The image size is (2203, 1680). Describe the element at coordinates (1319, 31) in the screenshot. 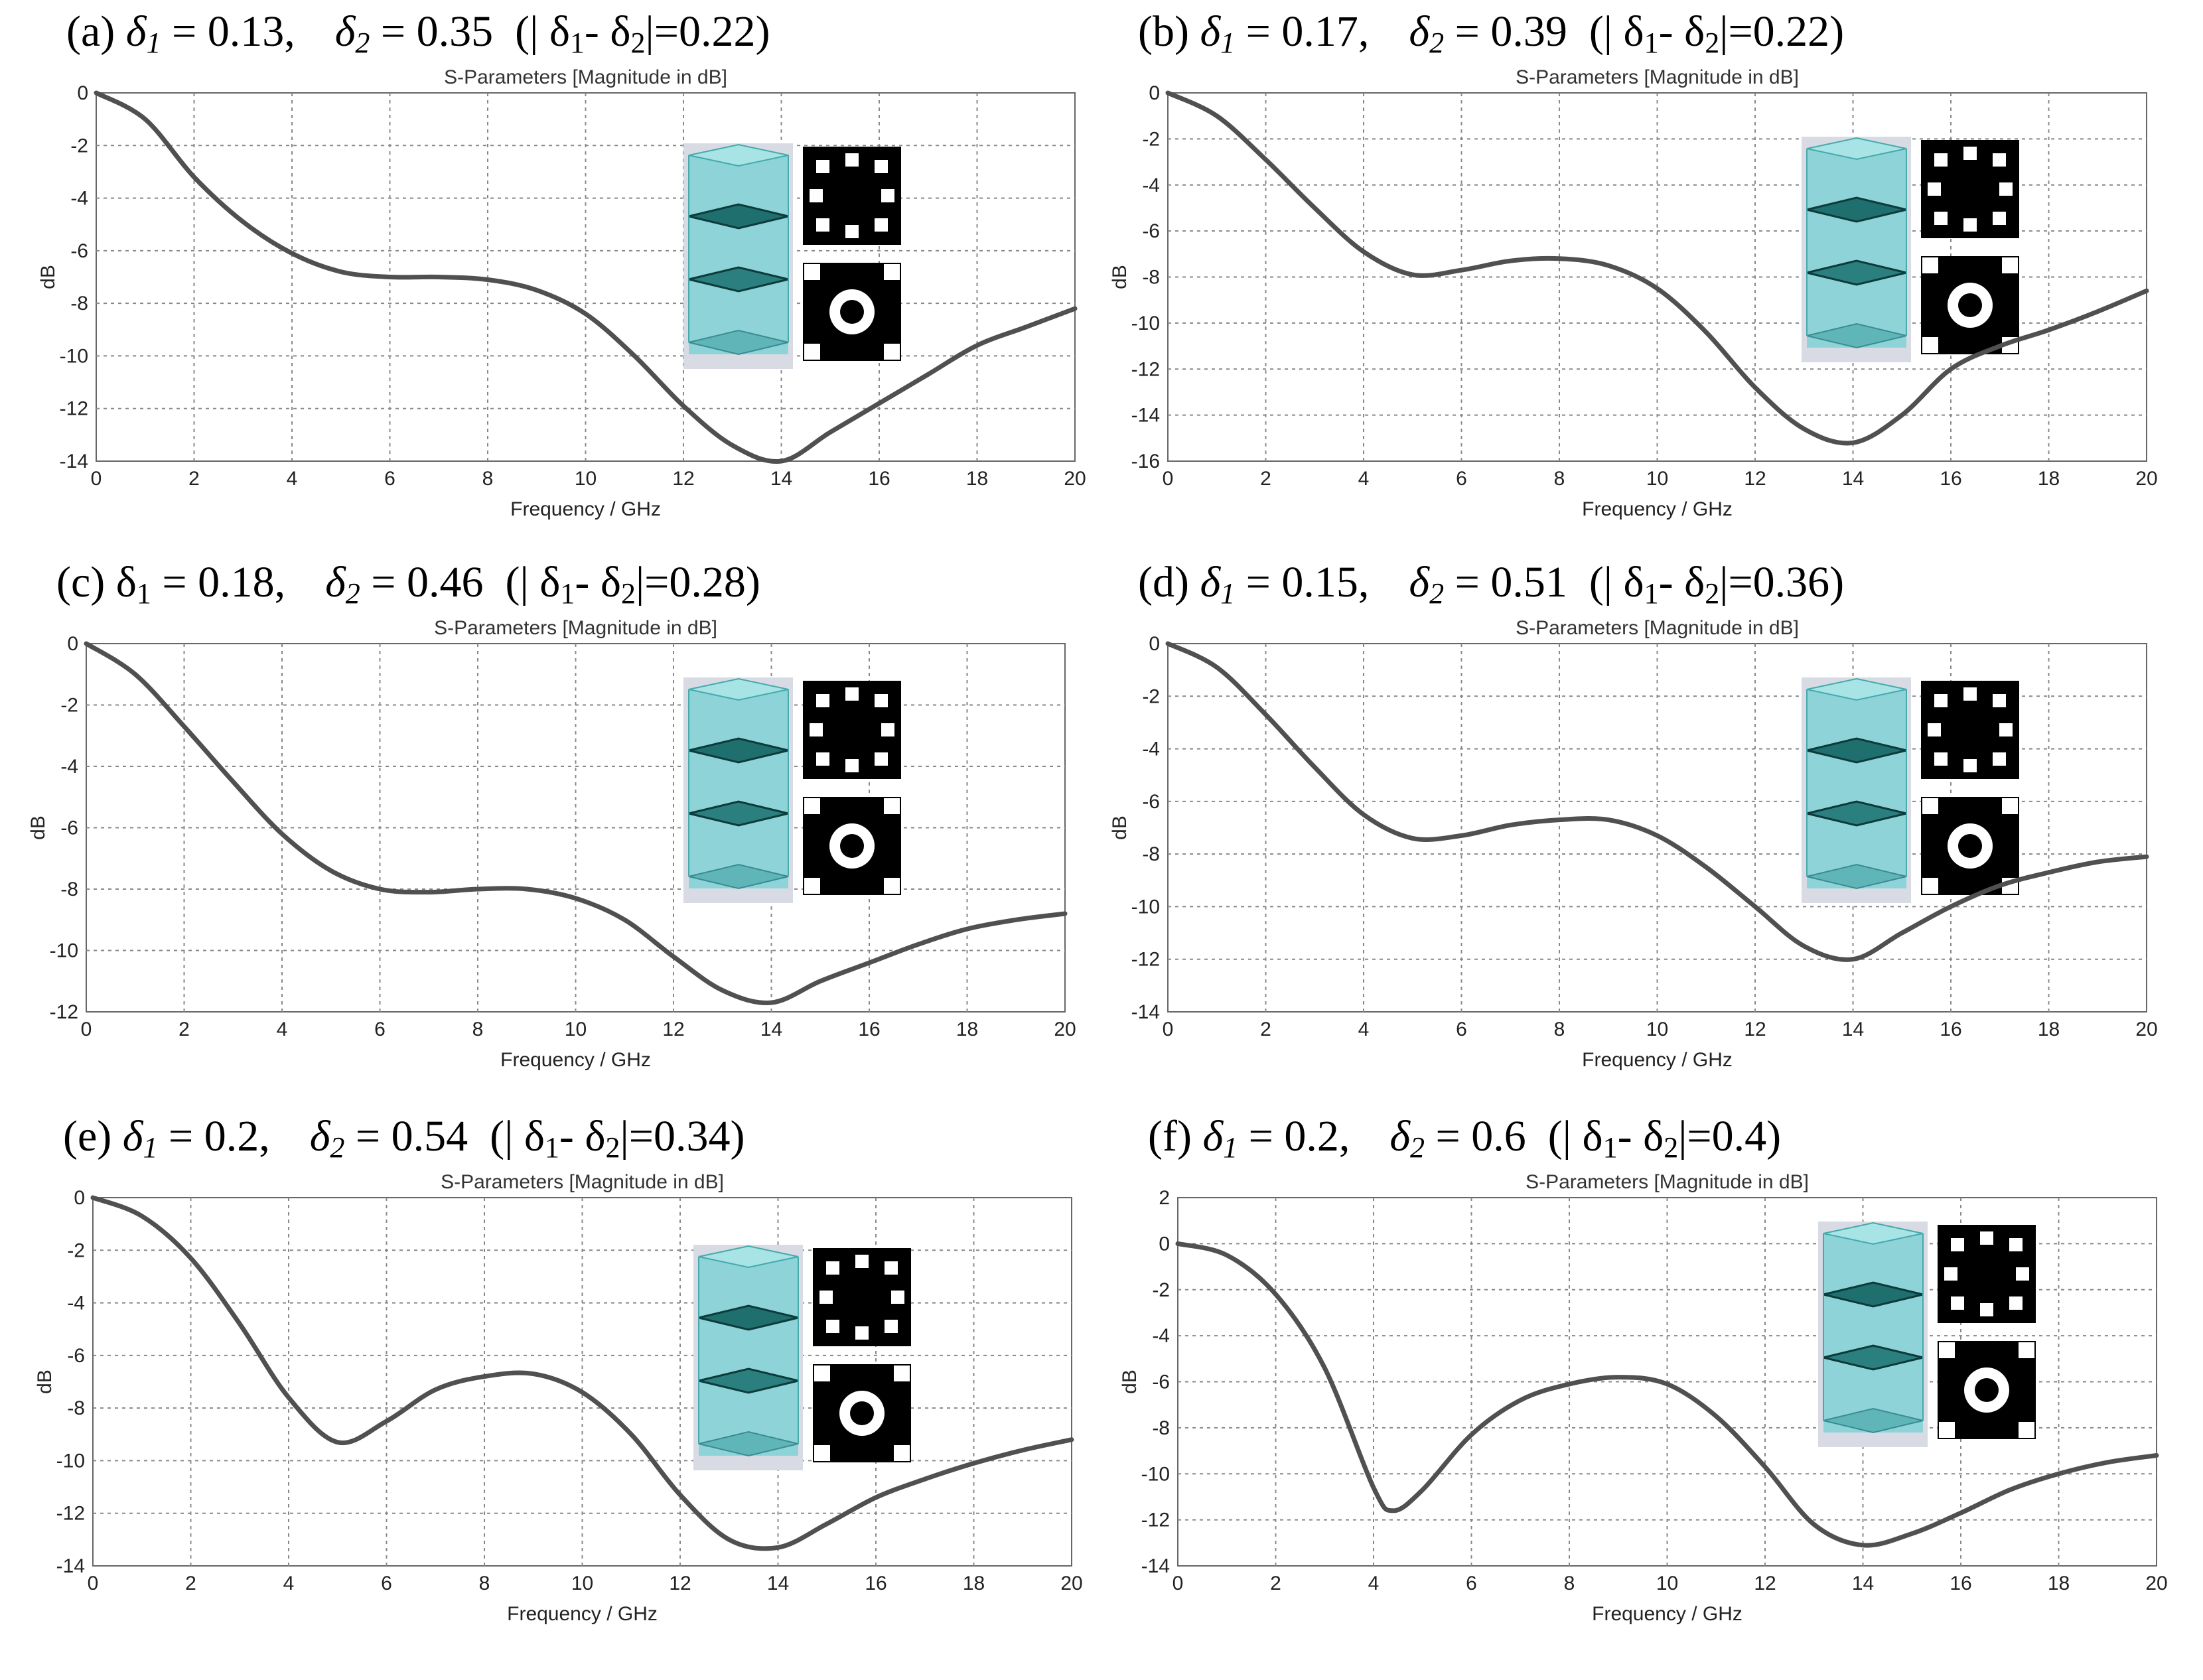

I see `delta1-value: 0.17` at that location.